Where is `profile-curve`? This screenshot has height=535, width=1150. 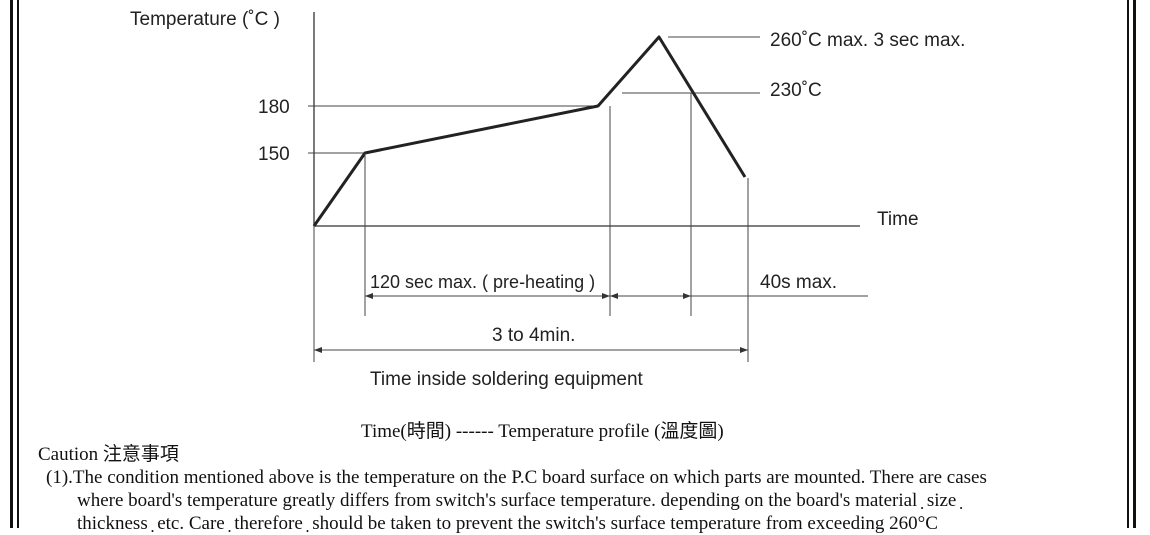
profile-curve is located at coordinates (529, 131).